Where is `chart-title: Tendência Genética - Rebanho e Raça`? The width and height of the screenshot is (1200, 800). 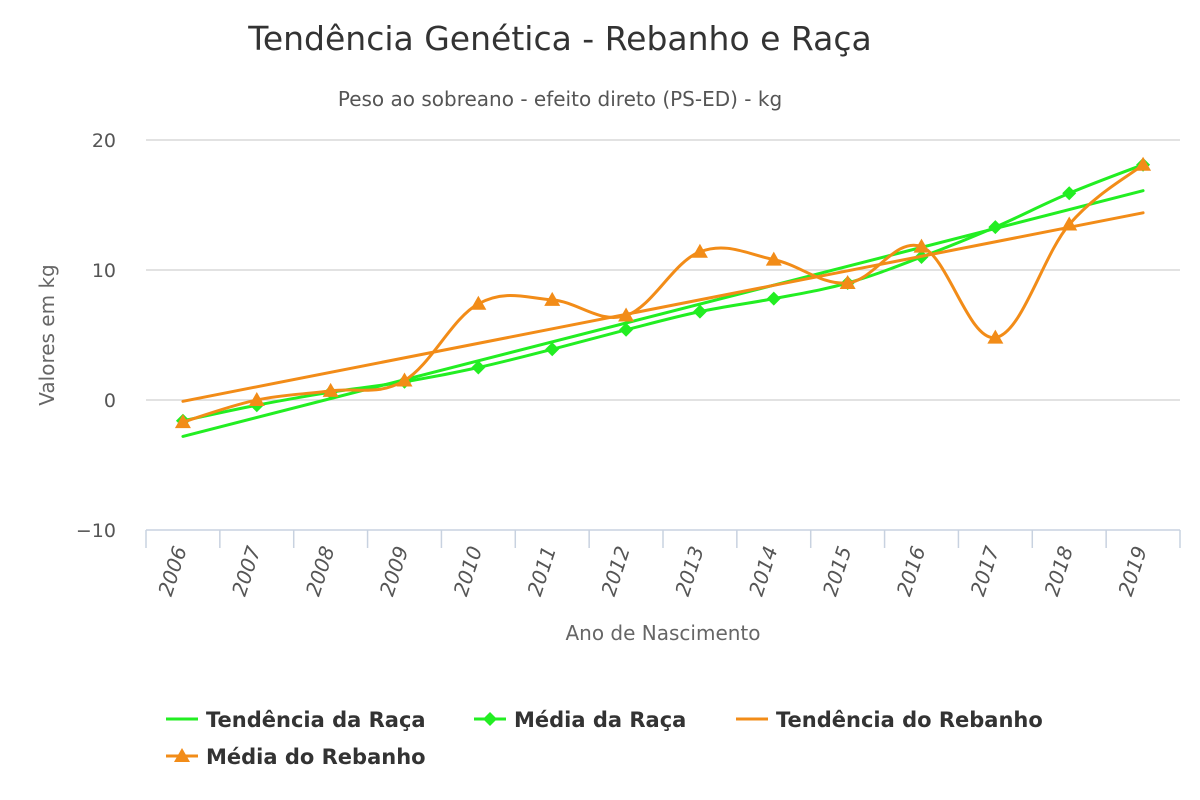 chart-title: Tendência Genética - Rebanho e Raça is located at coordinates (559, 38).